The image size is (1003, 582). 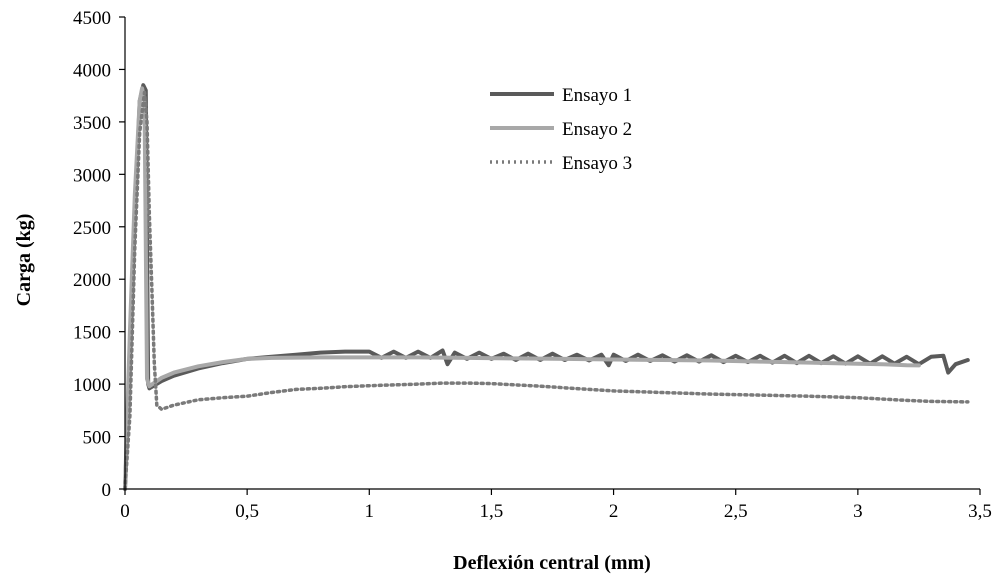 I want to click on y-tick-label: 500, so click(x=97, y=438).